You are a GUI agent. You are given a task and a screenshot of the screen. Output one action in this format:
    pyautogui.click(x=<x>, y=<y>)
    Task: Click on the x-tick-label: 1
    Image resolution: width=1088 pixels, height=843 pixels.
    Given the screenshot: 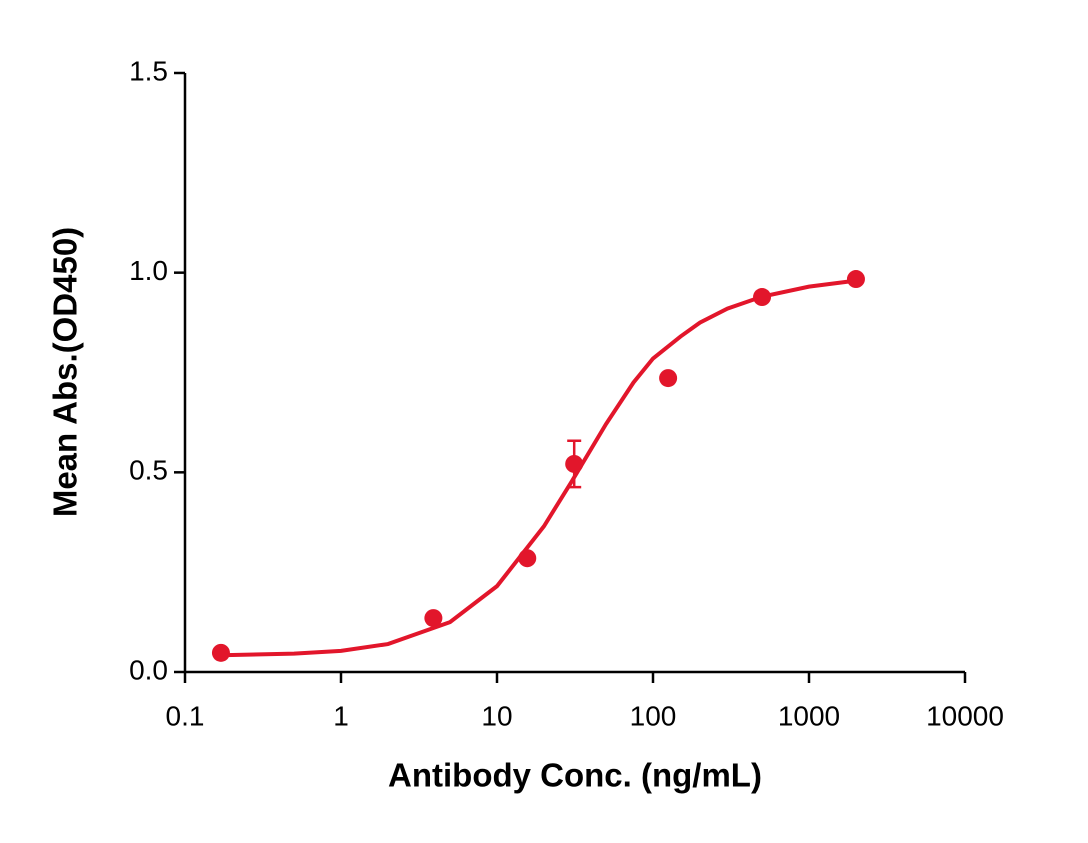 What is the action you would take?
    pyautogui.click(x=341, y=715)
    